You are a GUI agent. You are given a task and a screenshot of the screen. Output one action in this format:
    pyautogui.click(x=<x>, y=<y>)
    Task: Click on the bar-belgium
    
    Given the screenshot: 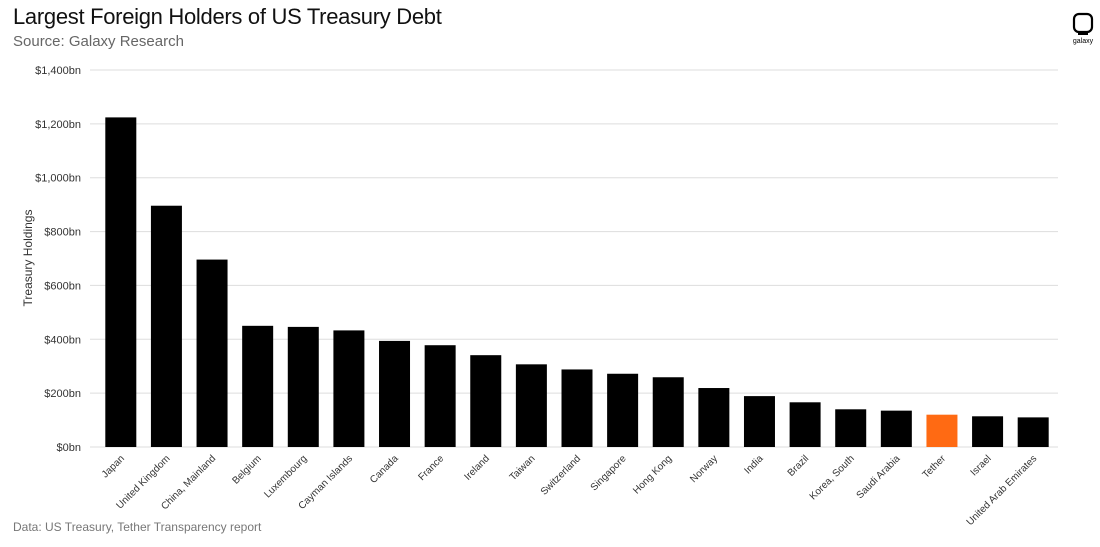 What is the action you would take?
    pyautogui.click(x=258, y=386)
    